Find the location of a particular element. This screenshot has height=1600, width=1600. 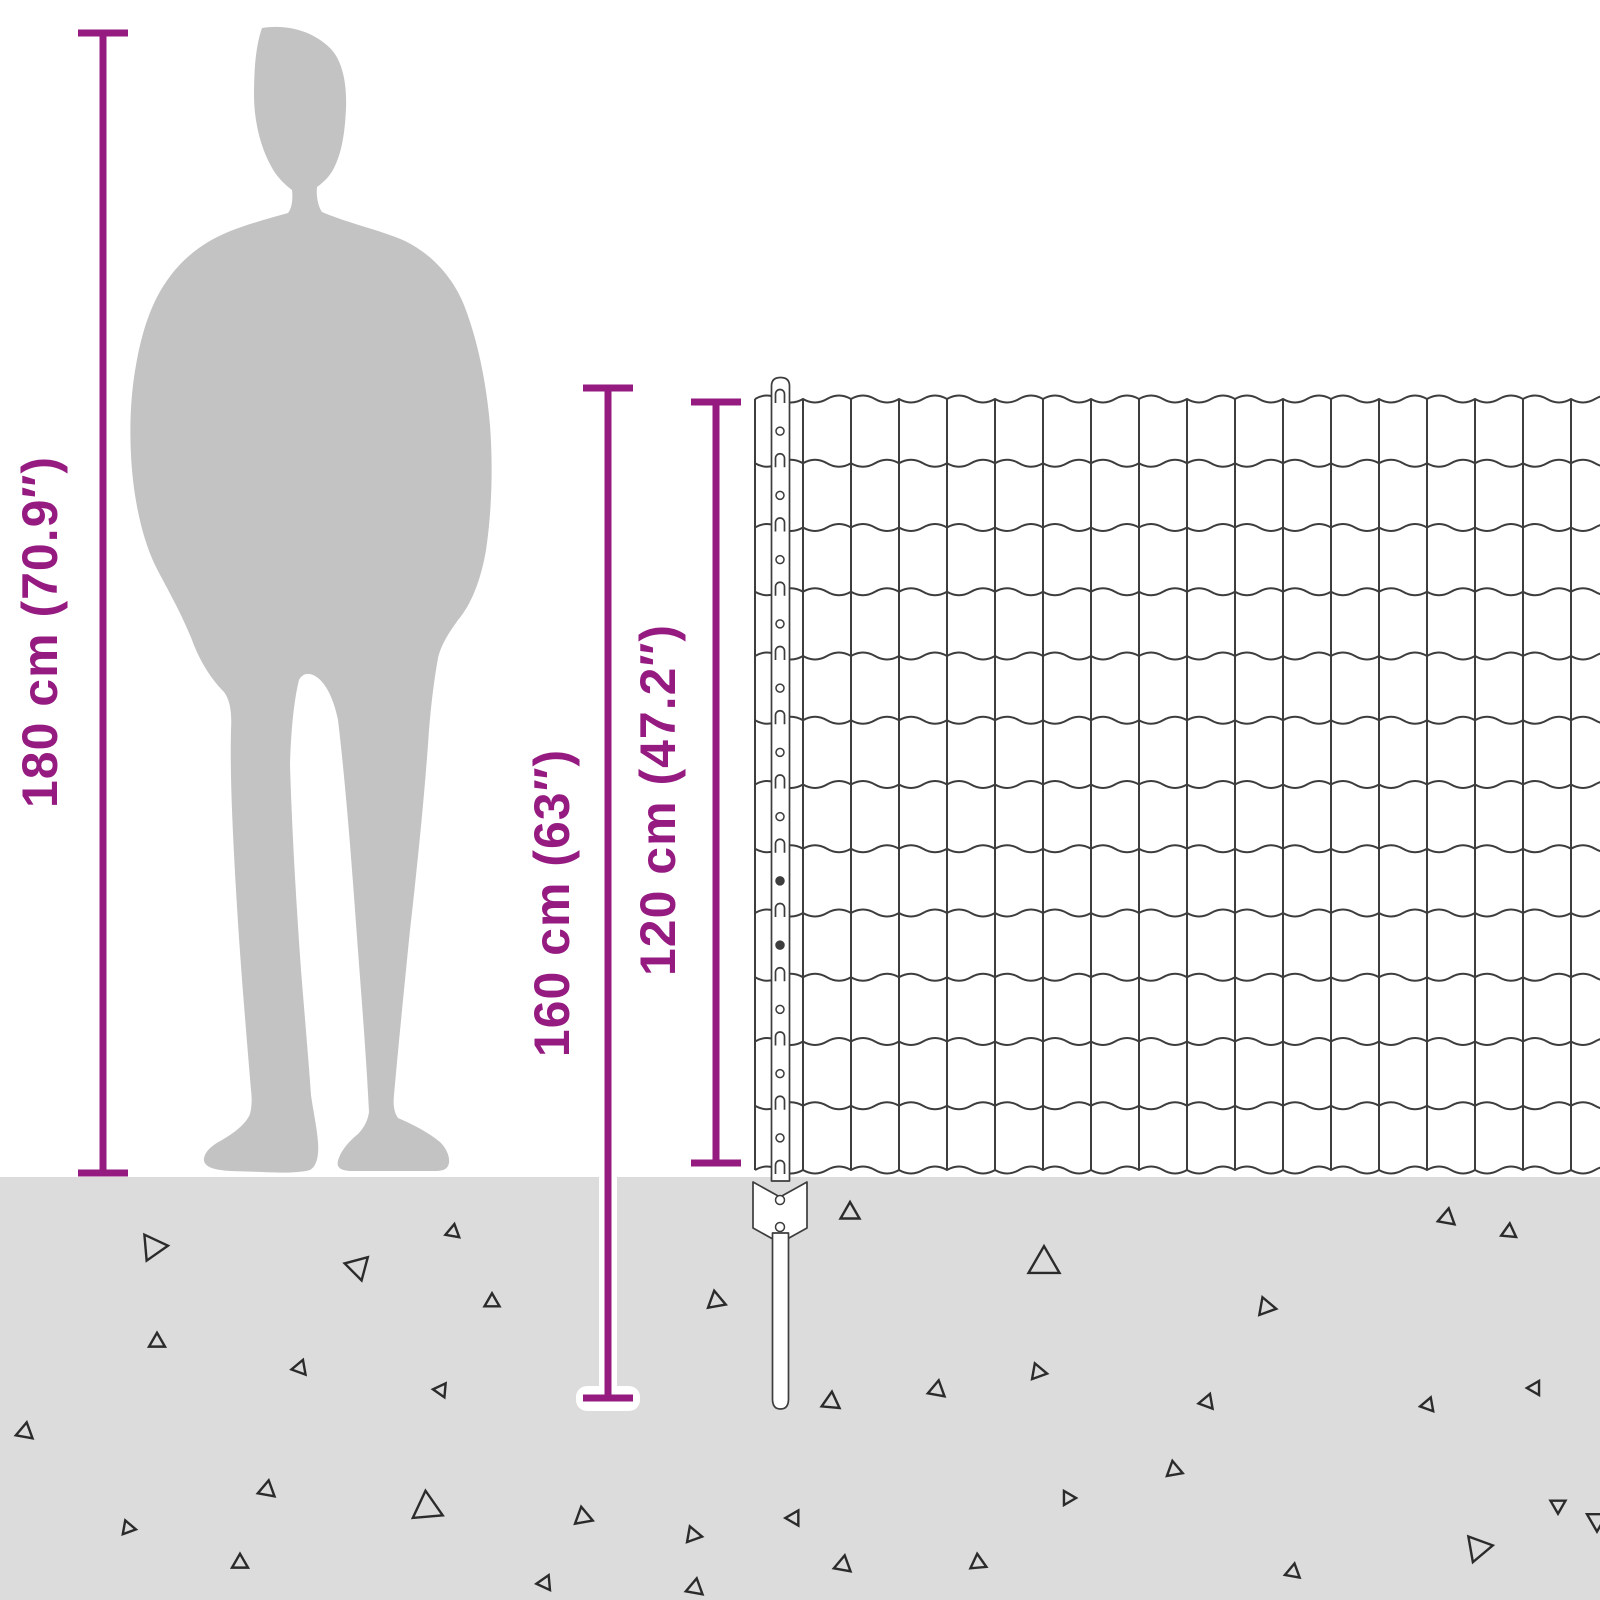

post-details is located at coordinates (780, 781).